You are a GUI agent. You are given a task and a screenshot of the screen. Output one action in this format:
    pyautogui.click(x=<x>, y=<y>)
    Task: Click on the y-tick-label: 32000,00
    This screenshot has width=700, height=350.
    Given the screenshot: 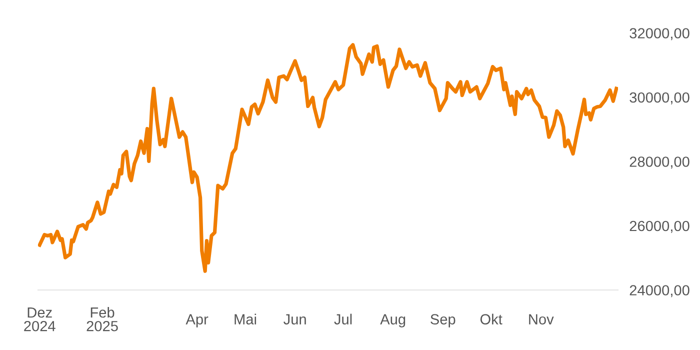 What is the action you would take?
    pyautogui.click(x=660, y=34)
    